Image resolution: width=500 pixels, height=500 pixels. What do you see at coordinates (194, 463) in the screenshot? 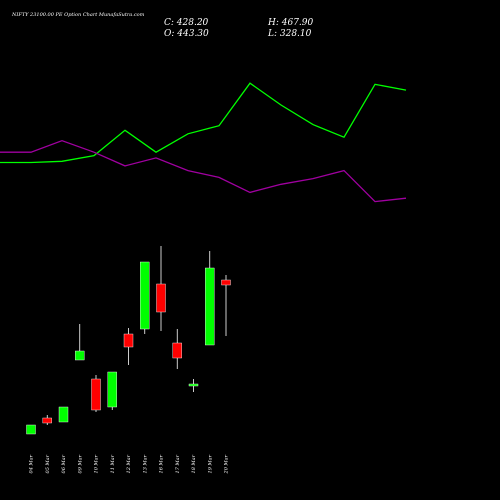
I see `x-tick-label: 18 Mar` at bounding box center [194, 463].